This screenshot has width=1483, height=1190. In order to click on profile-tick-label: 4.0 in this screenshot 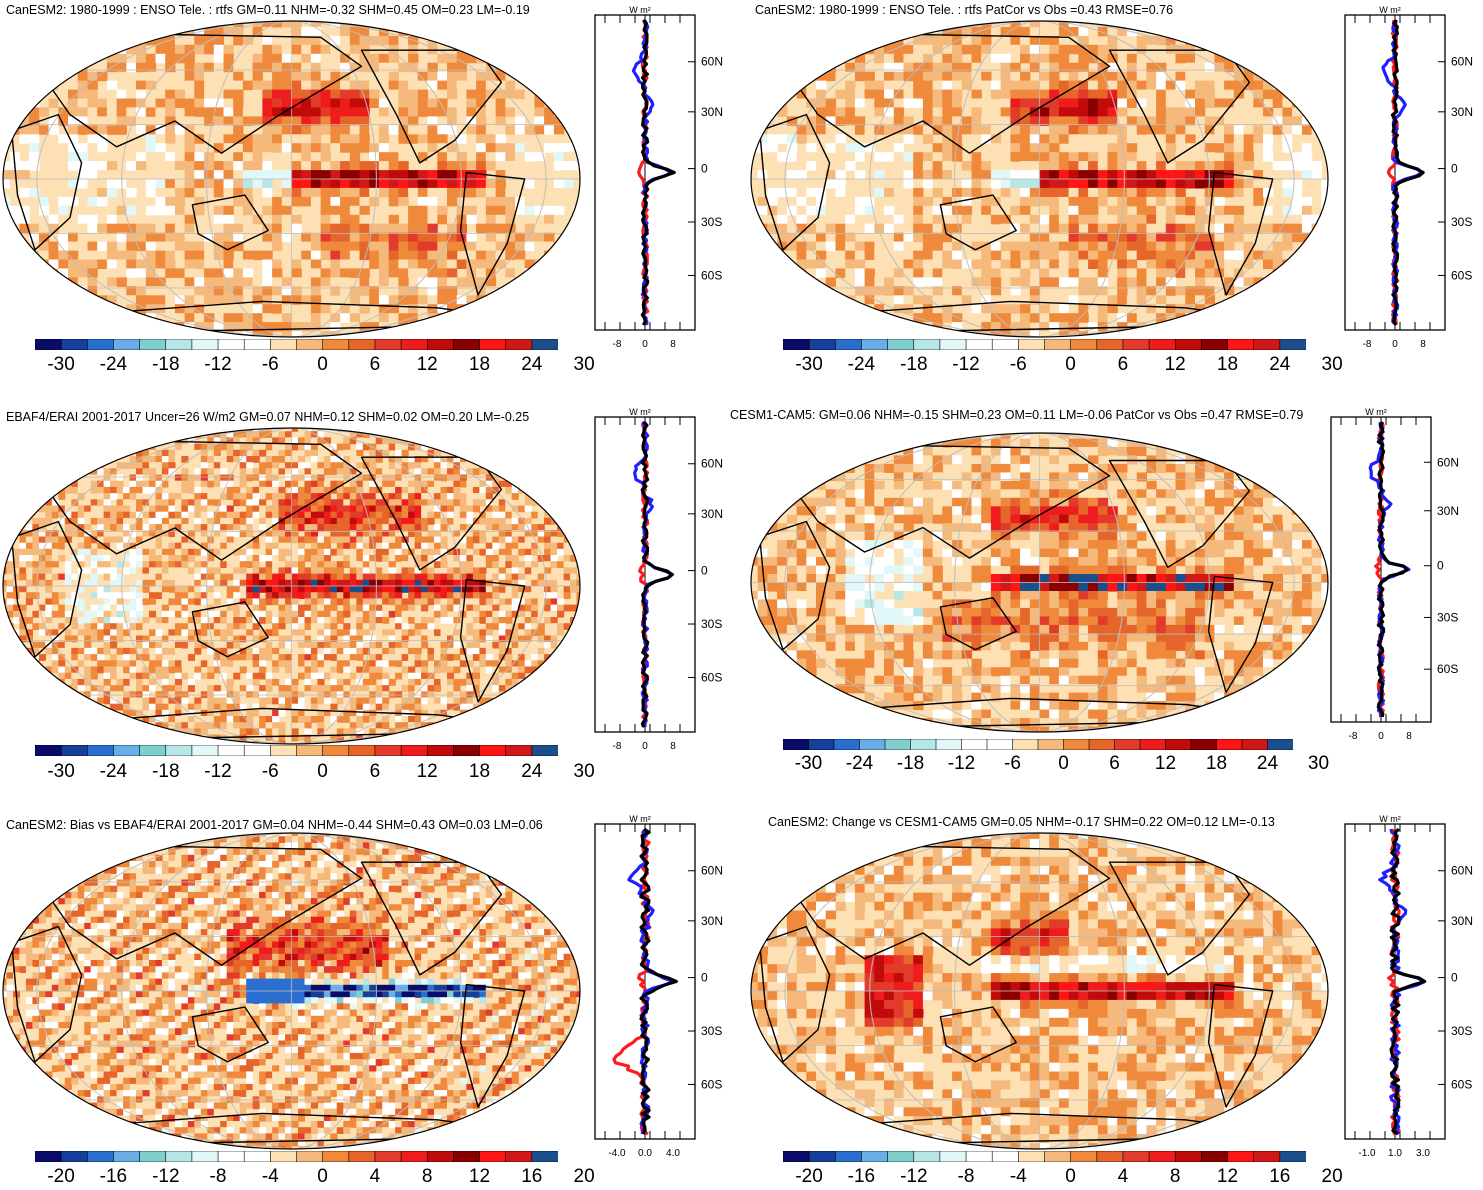, I will do `click(673, 1153)`.